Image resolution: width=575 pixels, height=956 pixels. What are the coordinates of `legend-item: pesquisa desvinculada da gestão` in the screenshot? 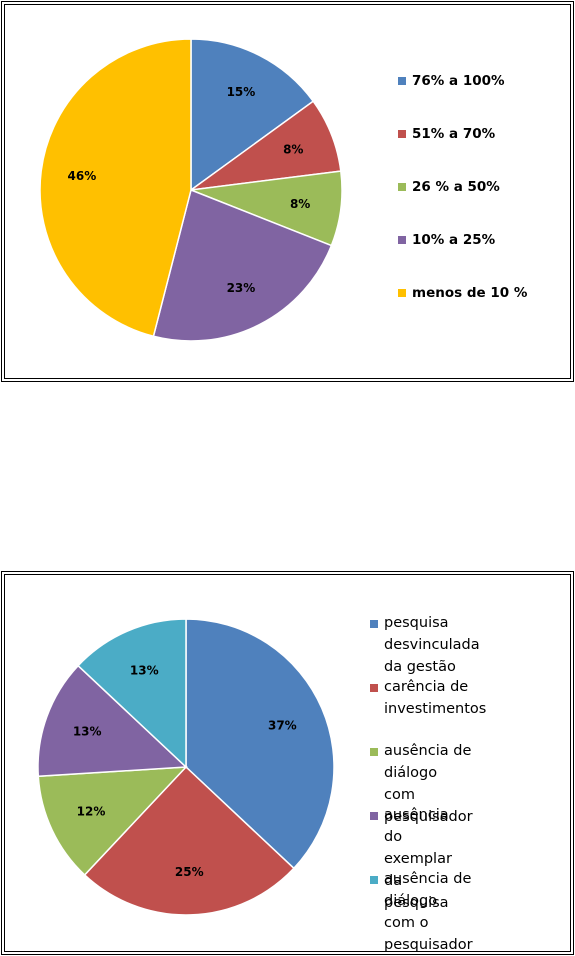 It's located at (425, 645).